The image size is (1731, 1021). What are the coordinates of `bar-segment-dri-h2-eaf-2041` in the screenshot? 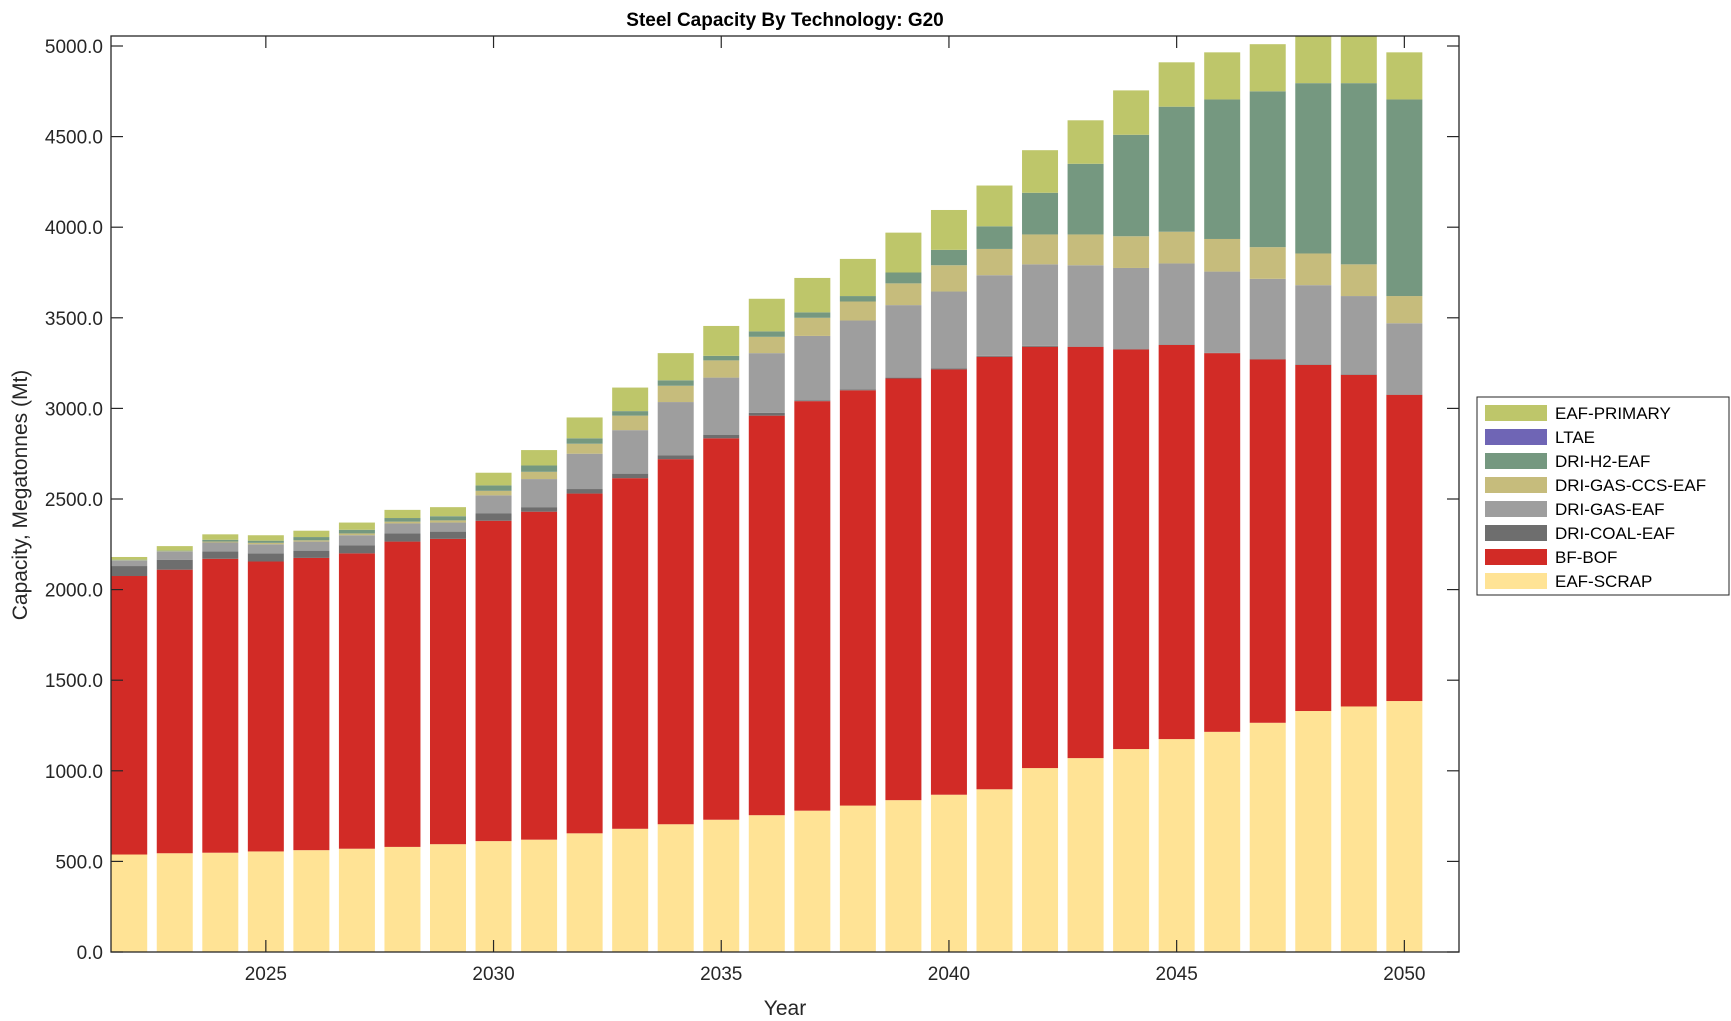 It's located at (994, 237).